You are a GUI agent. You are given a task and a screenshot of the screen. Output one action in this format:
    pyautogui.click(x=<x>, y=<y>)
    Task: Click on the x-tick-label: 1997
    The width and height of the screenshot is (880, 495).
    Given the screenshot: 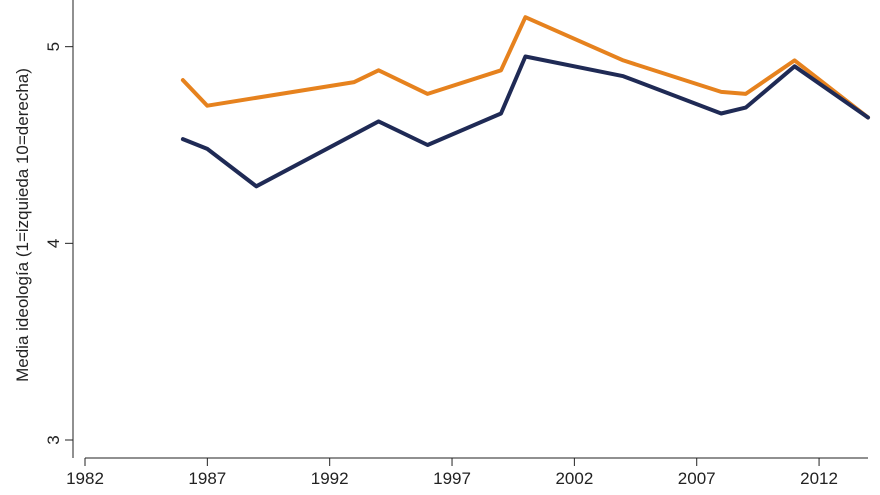 What is the action you would take?
    pyautogui.click(x=452, y=478)
    